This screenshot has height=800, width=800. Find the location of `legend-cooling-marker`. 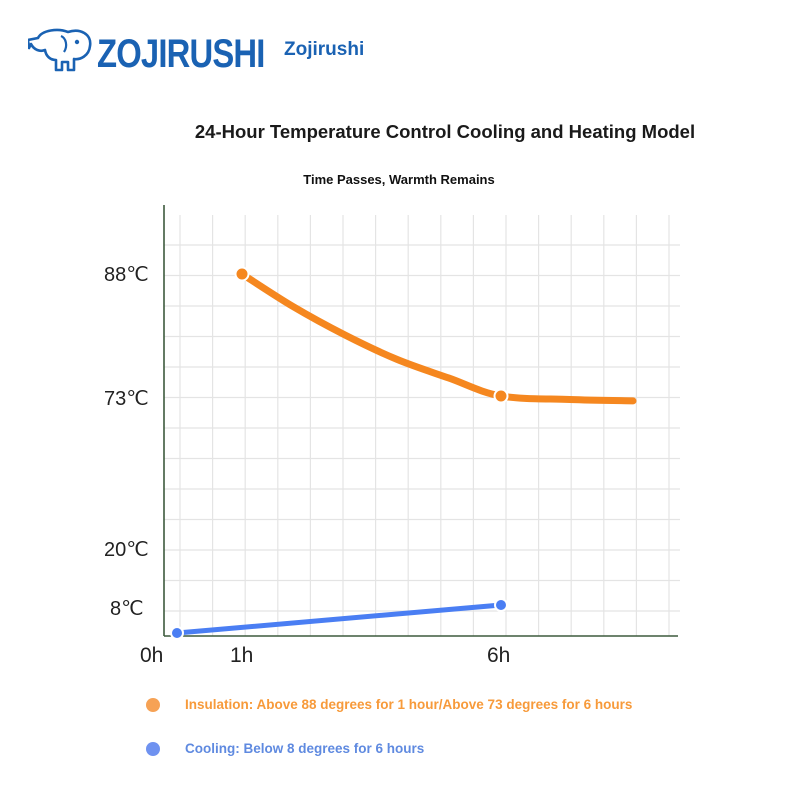

legend-cooling-marker is located at coordinates (153, 749).